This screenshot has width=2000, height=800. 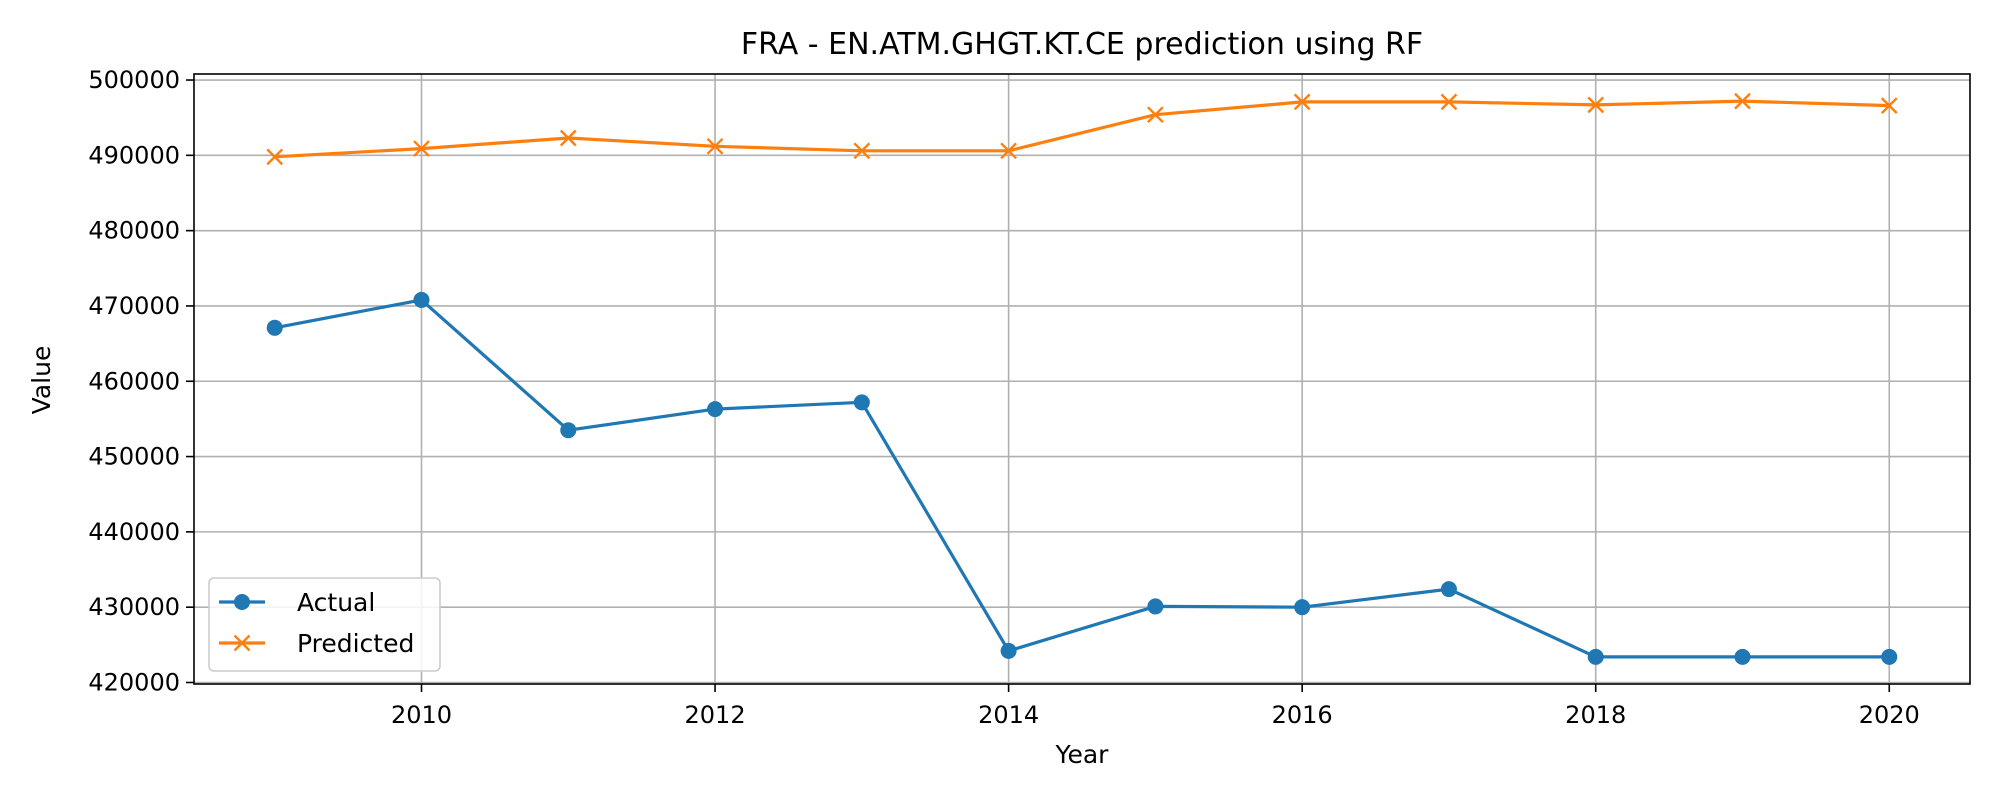 What do you see at coordinates (1889, 715) in the screenshot?
I see `x-tick-label: 2020` at bounding box center [1889, 715].